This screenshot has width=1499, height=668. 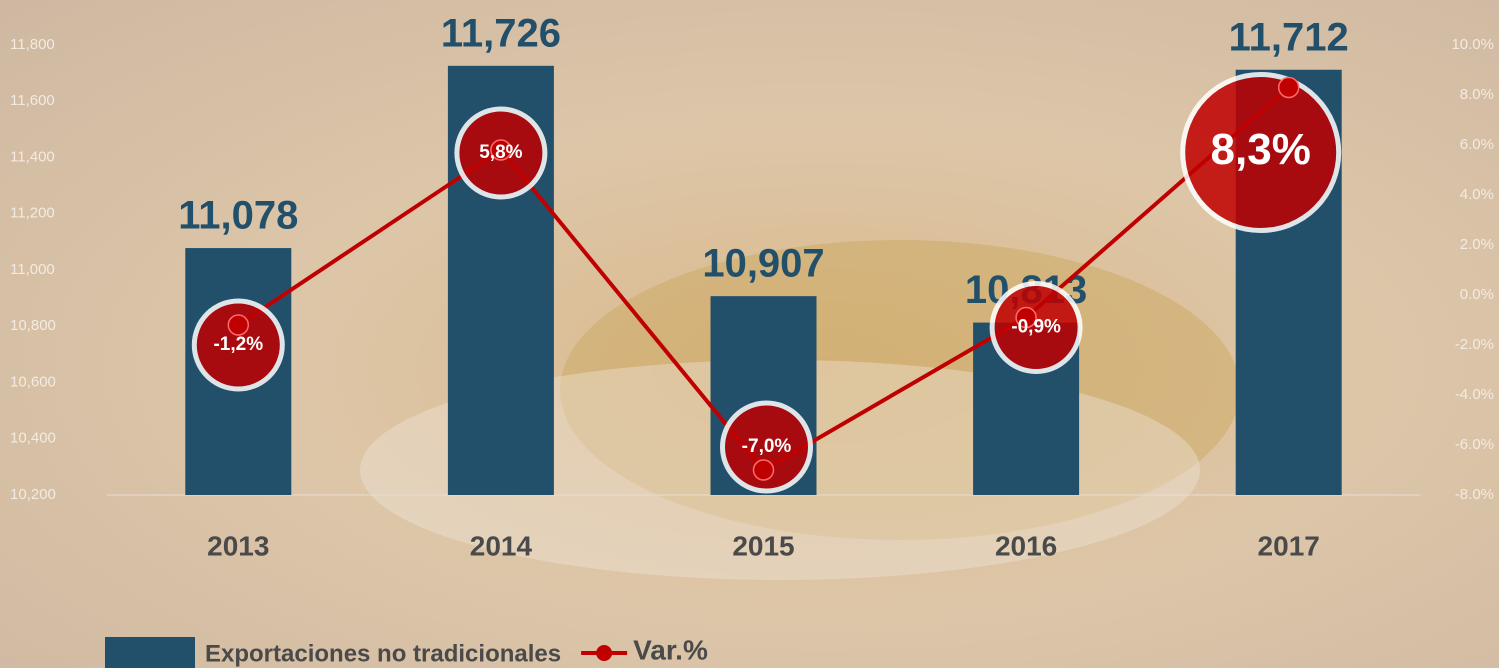 I want to click on line-value-label: -7,0%, so click(x=767, y=446).